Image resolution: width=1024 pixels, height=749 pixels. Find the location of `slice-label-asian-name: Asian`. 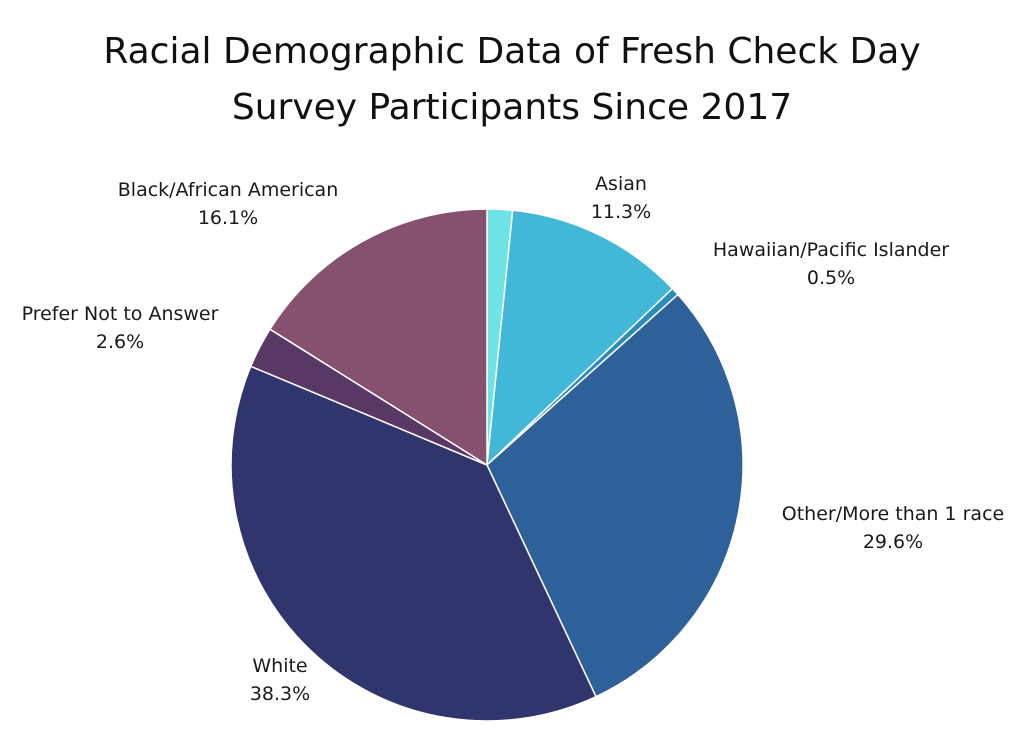

slice-label-asian-name: Asian is located at coordinates (621, 184).